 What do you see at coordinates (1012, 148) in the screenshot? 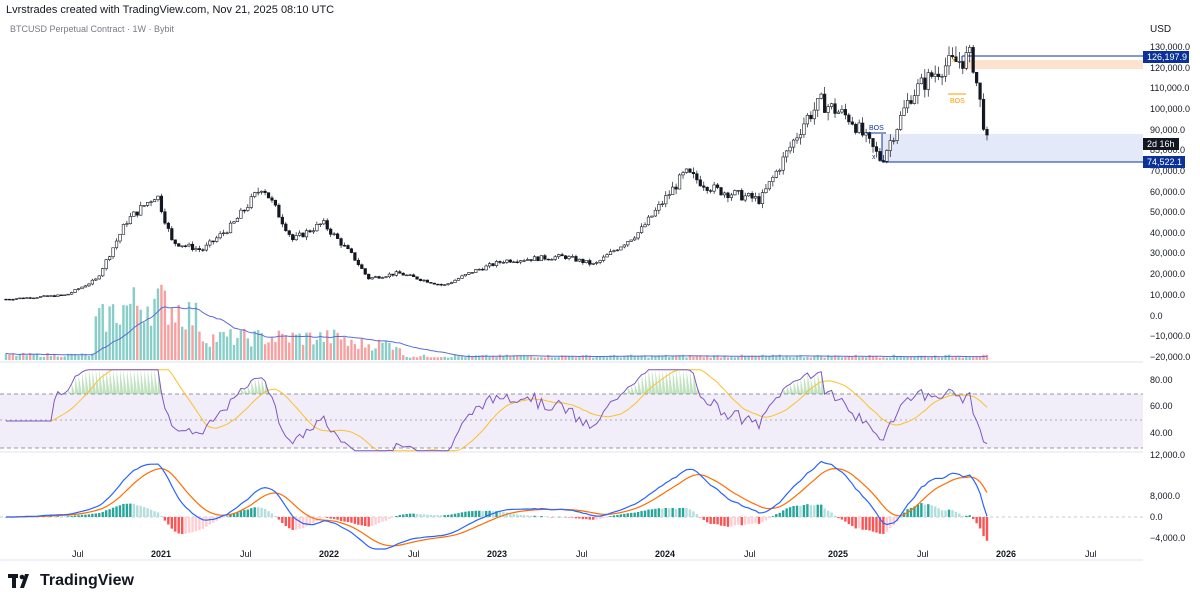
I see `demand-zone` at bounding box center [1012, 148].